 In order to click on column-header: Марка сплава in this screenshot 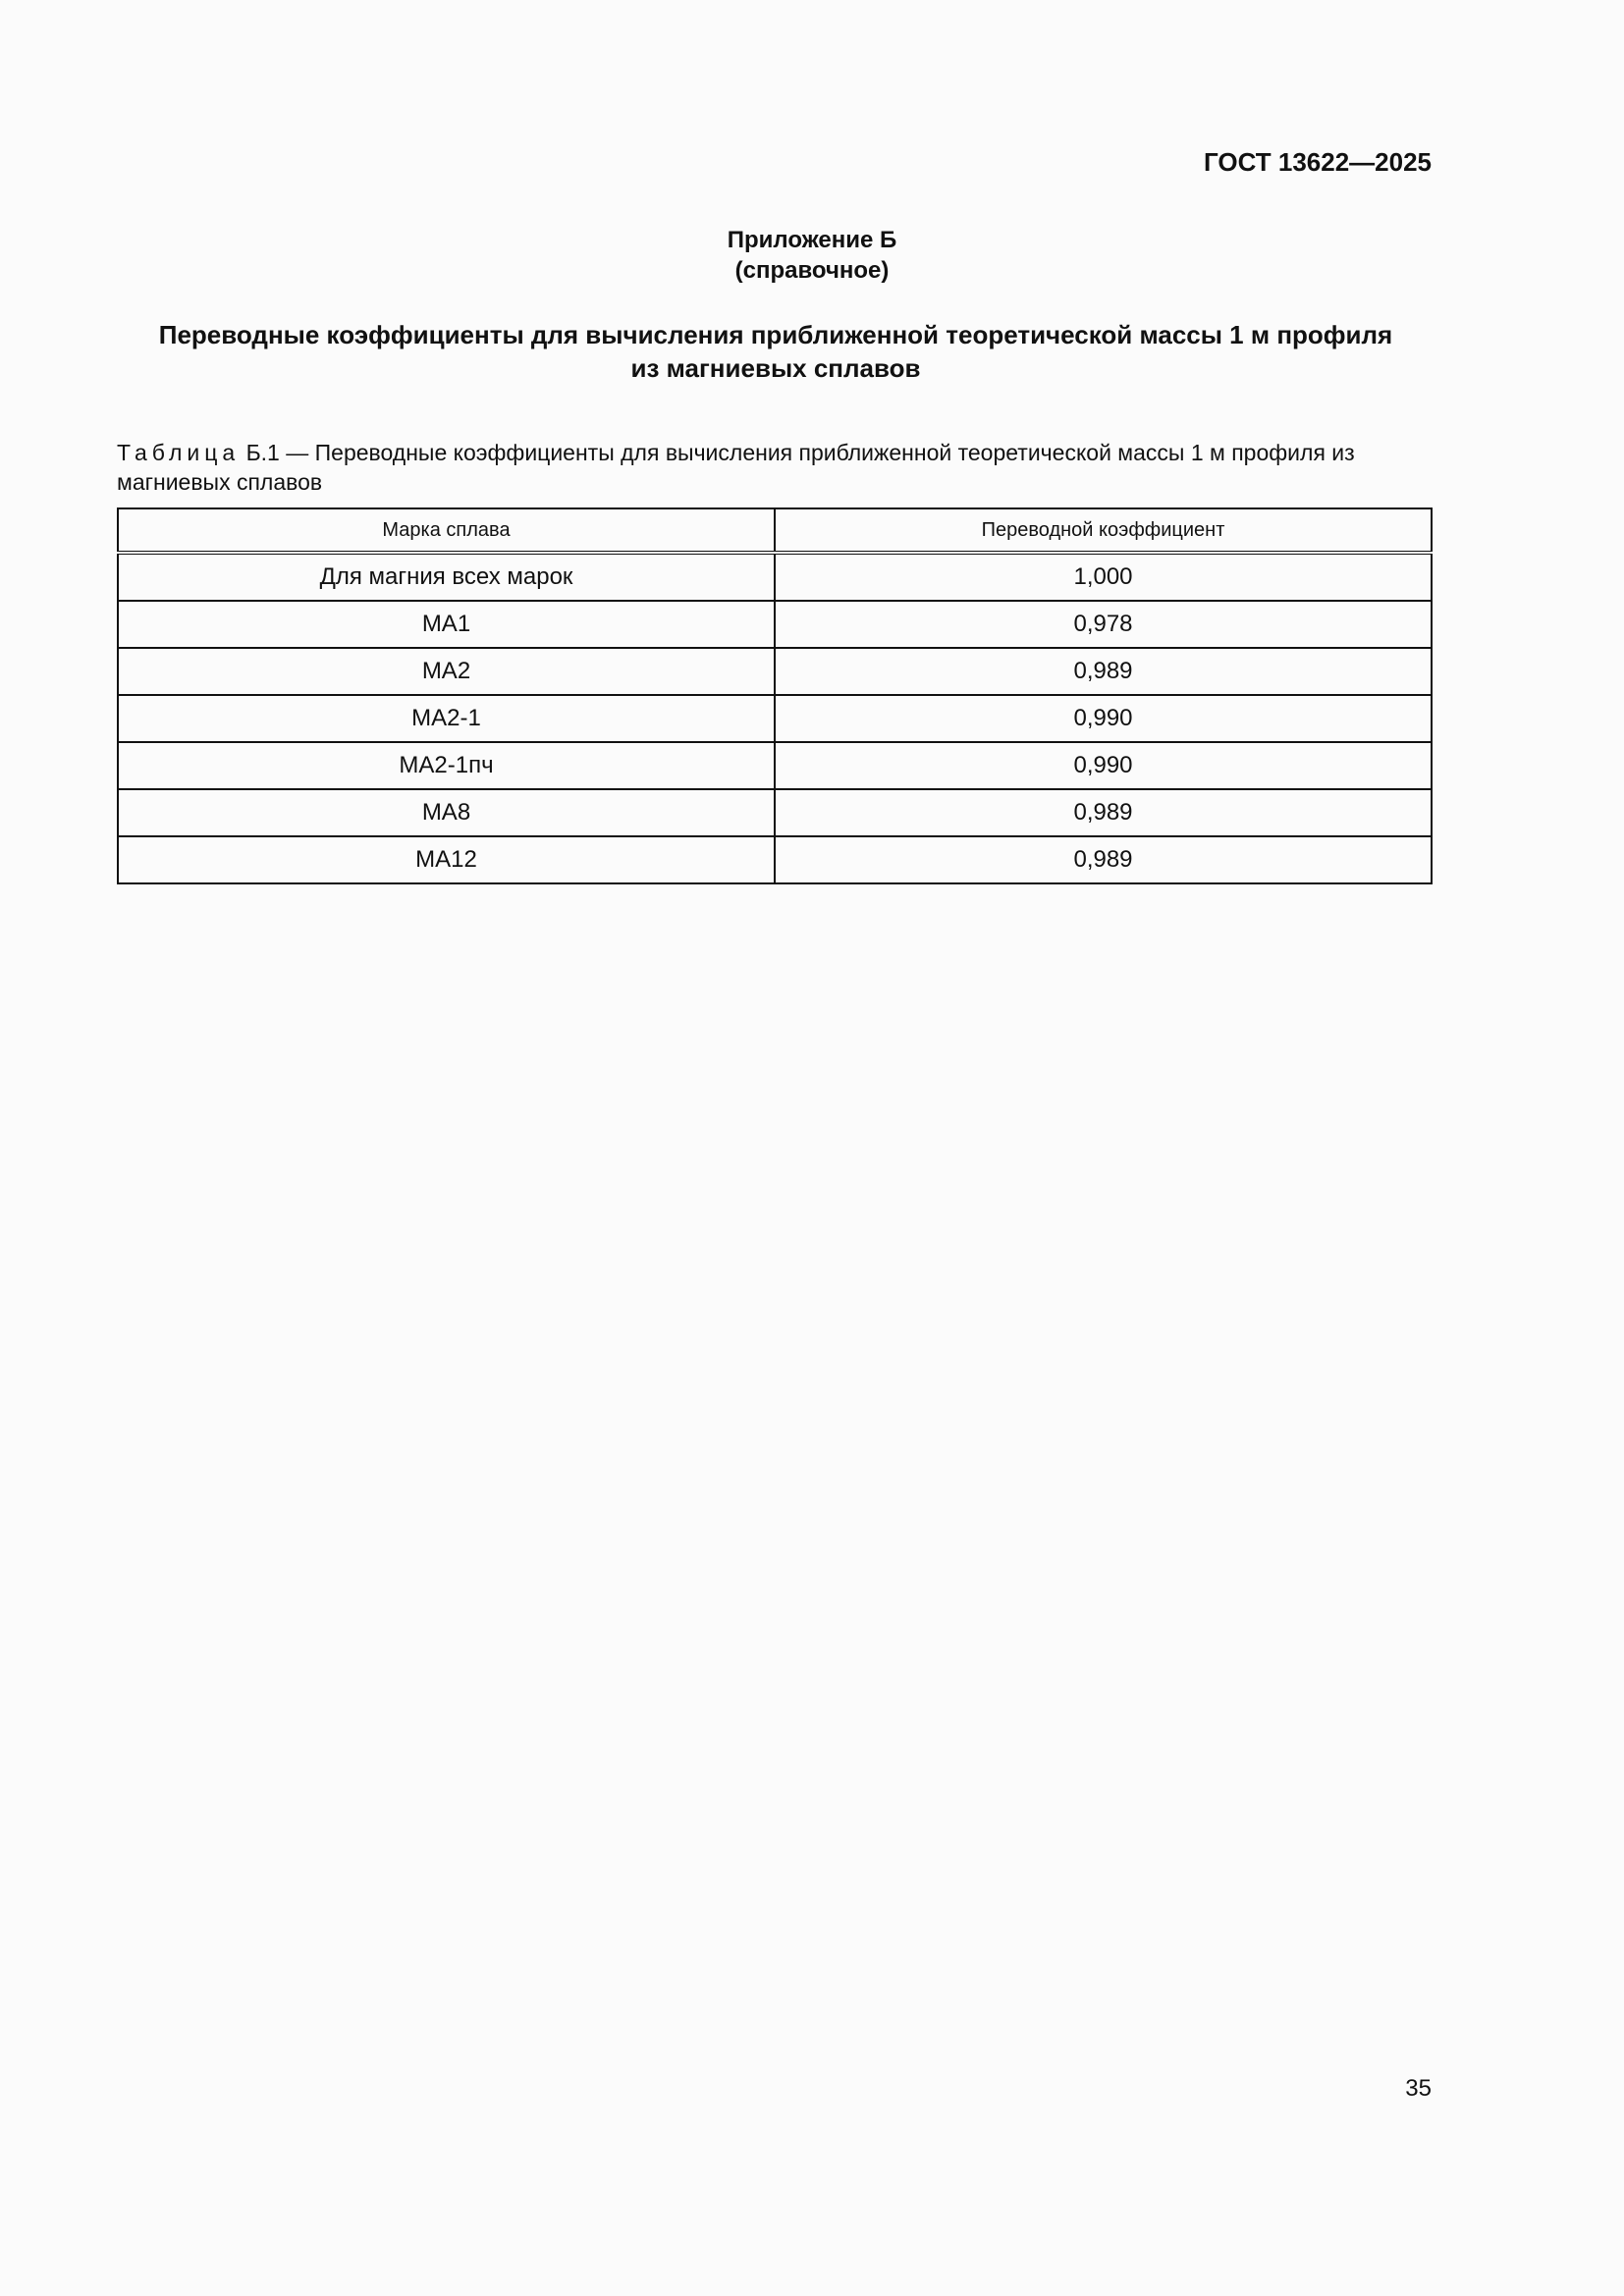, I will do `click(446, 531)`.